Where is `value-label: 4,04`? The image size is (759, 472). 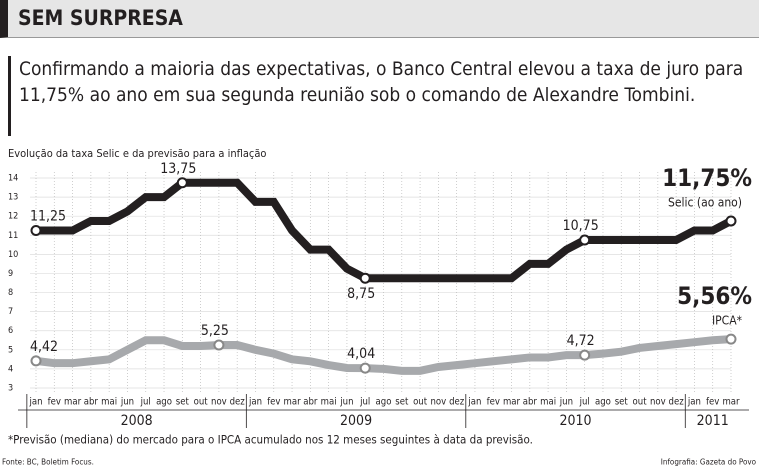 value-label: 4,04 is located at coordinates (361, 354).